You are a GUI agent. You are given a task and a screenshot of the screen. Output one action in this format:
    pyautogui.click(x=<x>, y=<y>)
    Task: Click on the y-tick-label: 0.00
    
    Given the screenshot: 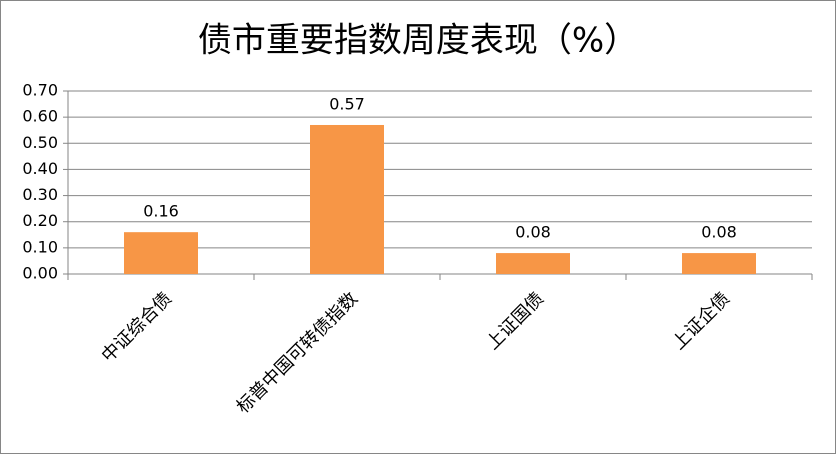 What is the action you would take?
    pyautogui.click(x=40, y=273)
    